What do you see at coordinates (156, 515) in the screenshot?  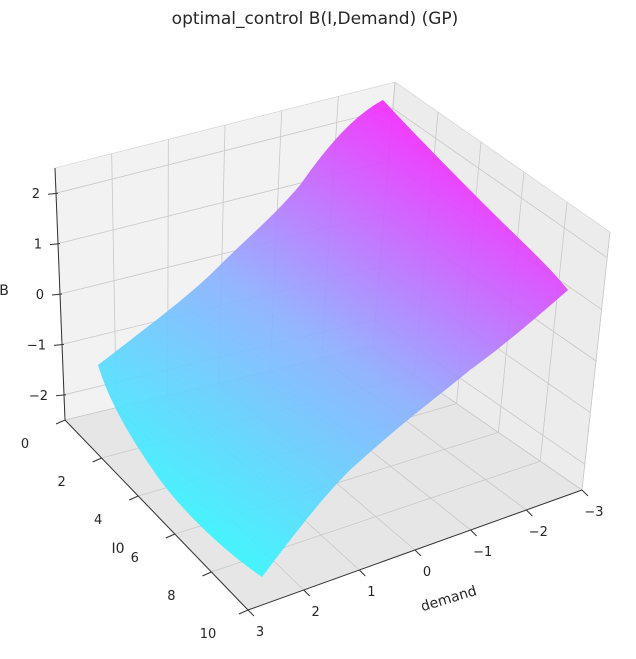 I see `y-axis-line` at bounding box center [156, 515].